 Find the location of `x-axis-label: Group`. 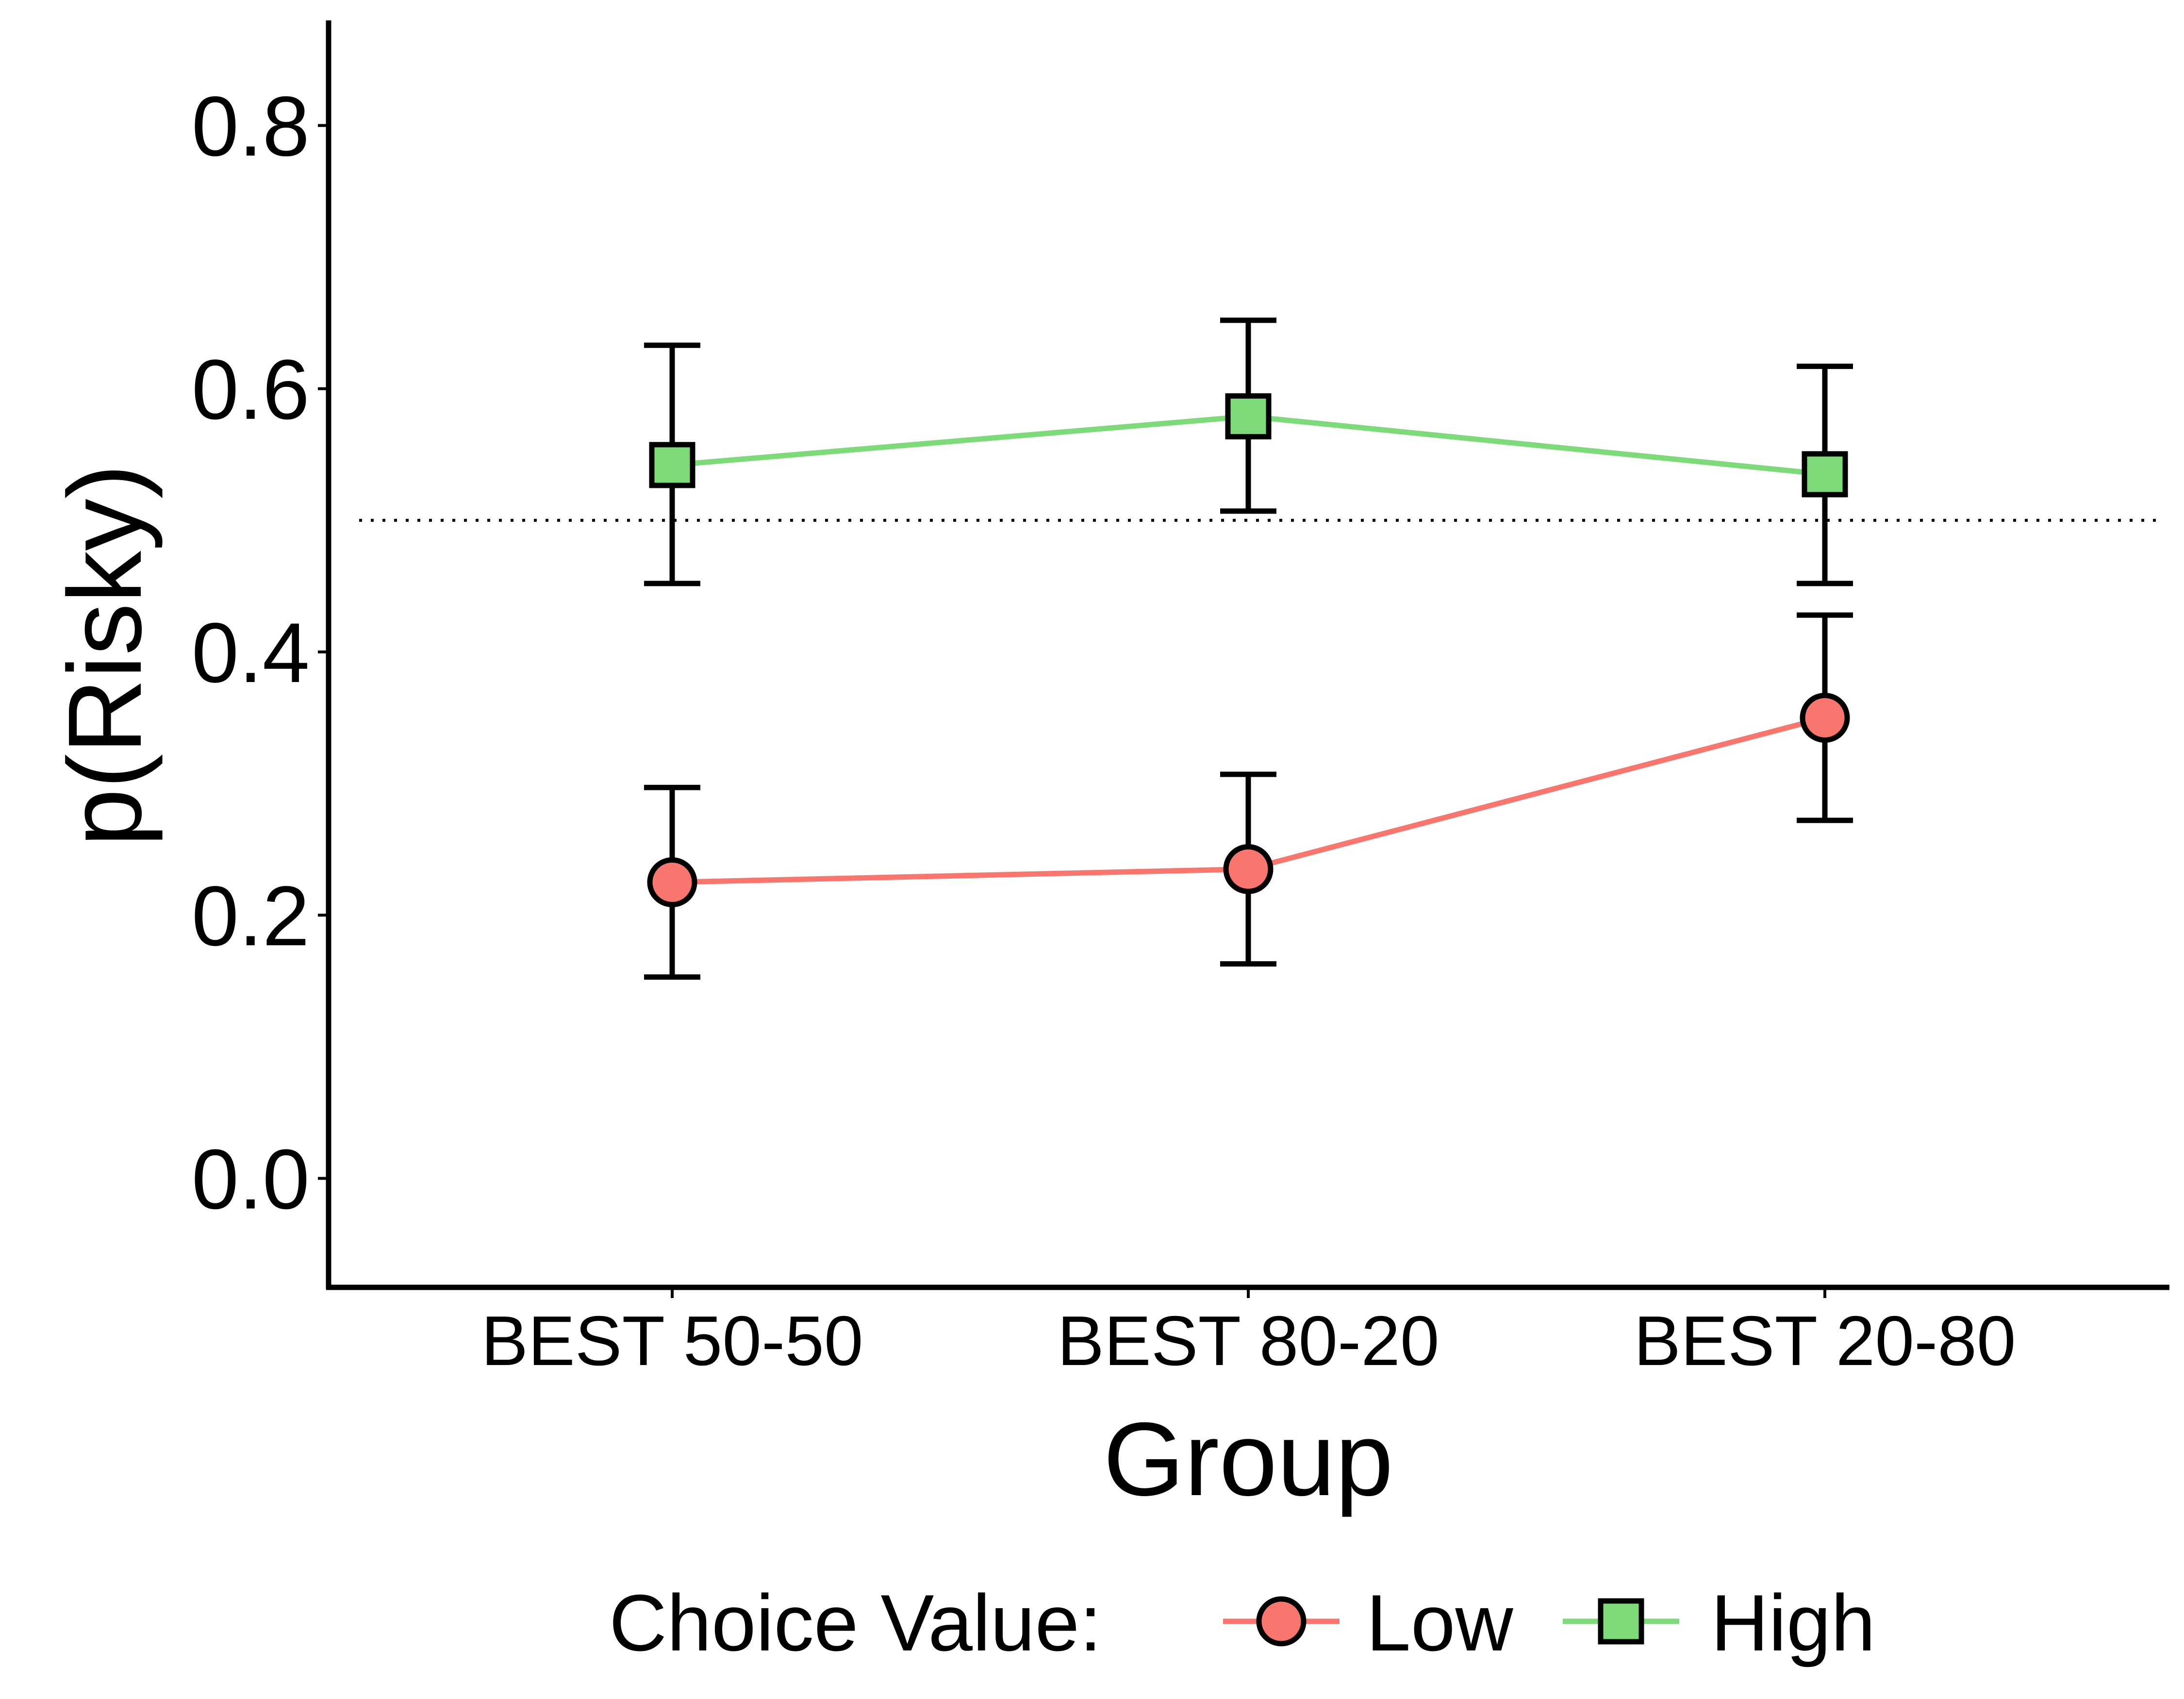

x-axis-label: Group is located at coordinates (1248, 1458).